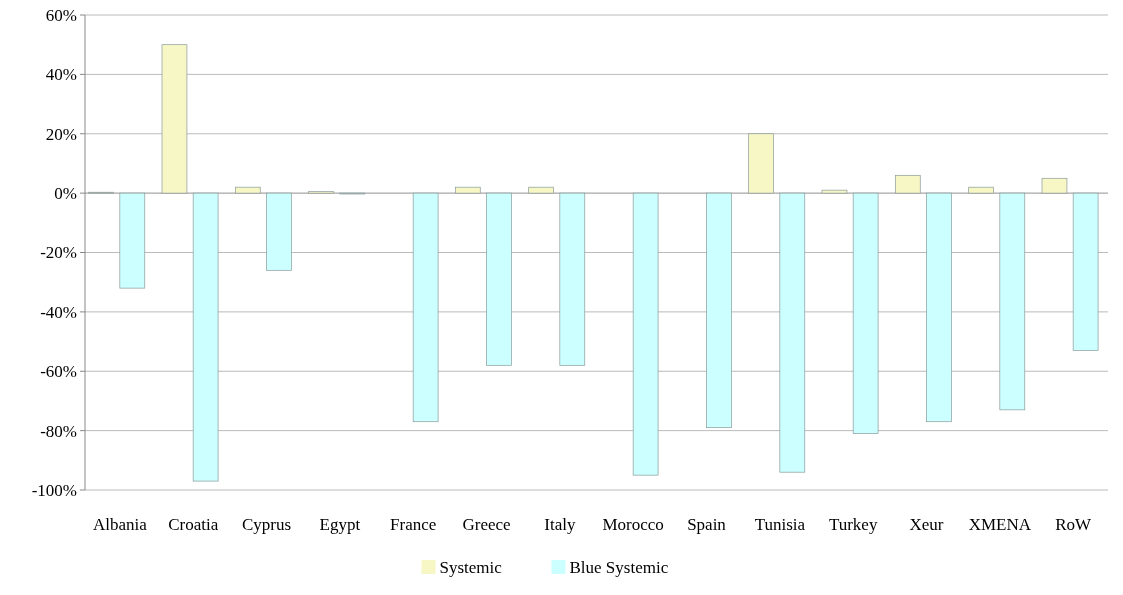 The image size is (1123, 595). What do you see at coordinates (926, 524) in the screenshot?
I see `x-tick-label: Xeur` at bounding box center [926, 524].